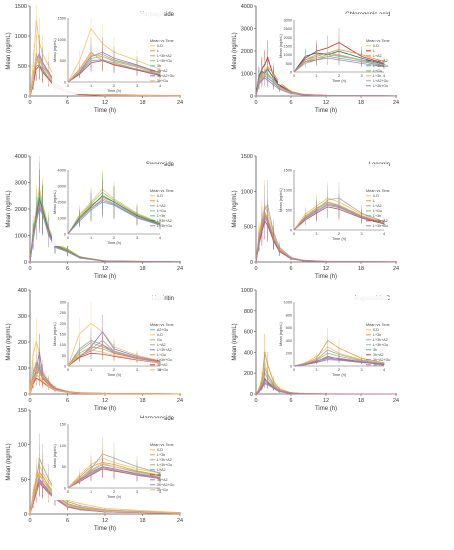 This screenshot has height=550, width=454. What do you see at coordinates (21, 7) in the screenshot?
I see `y-tick-label: 1500` at bounding box center [21, 7].